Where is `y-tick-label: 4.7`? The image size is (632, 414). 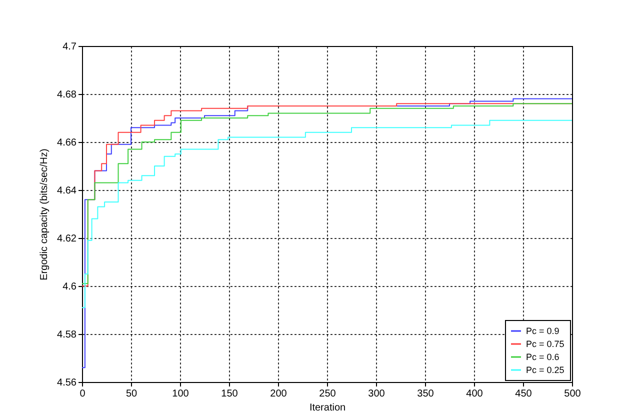
y-tick-label: 4.7 is located at coordinates (69, 47).